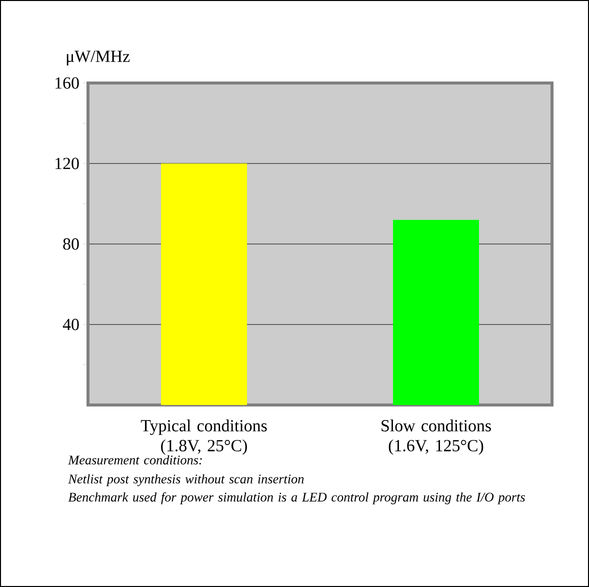 This screenshot has width=589, height=587. Describe the element at coordinates (135, 460) in the screenshot. I see `text: Measurement conditions:` at that location.